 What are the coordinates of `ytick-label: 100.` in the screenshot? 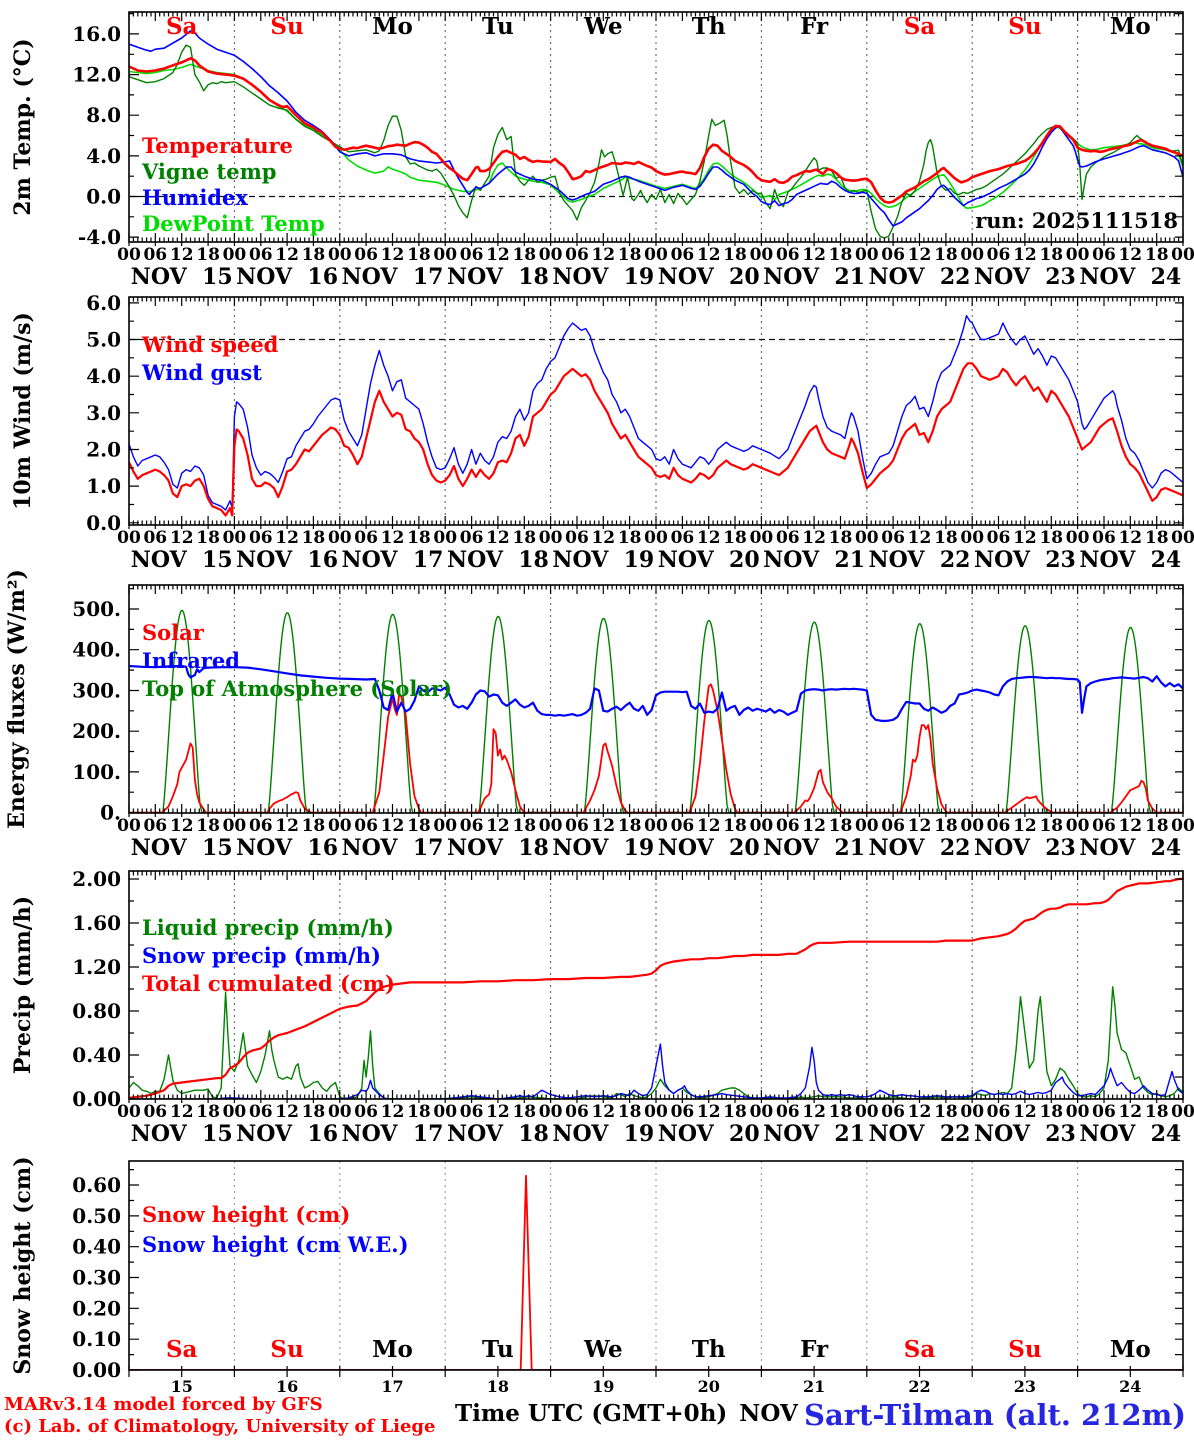 It's located at (96, 772).